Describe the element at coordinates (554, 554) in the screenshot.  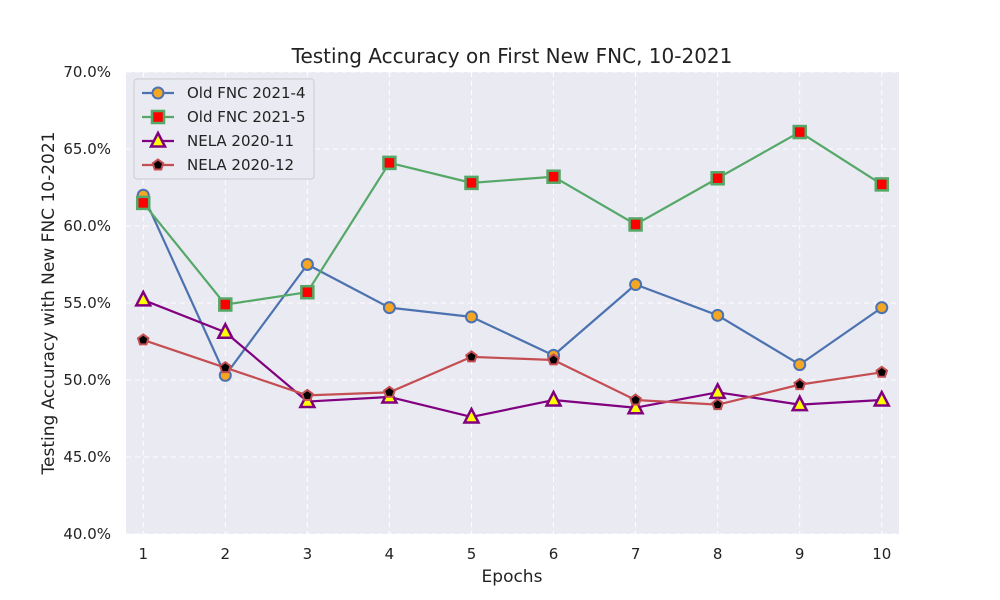
I see `x-tick-label: 6` at that location.